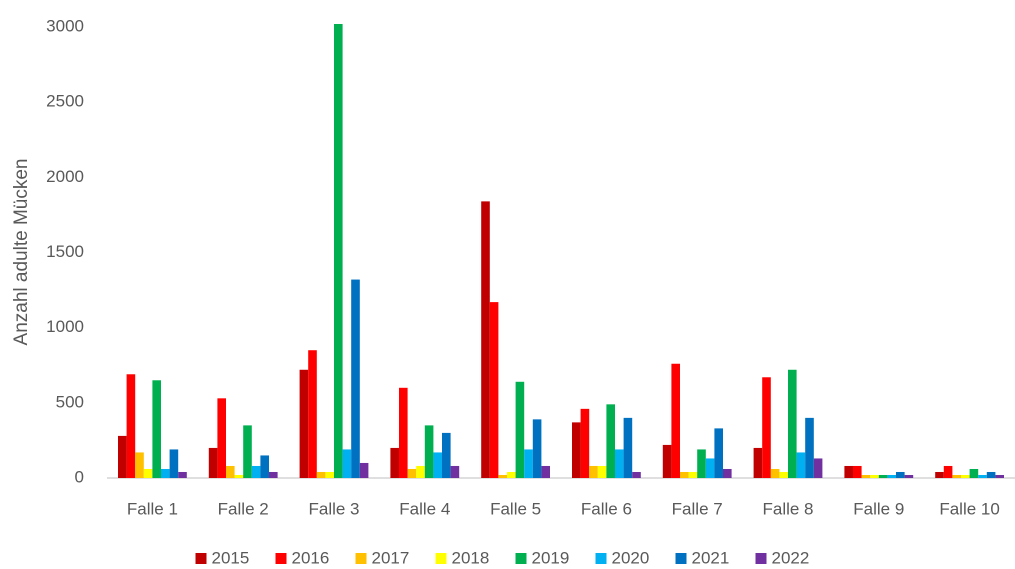 The image size is (1015, 569). Describe the element at coordinates (65, 251) in the screenshot. I see `y-tick-label: 1500` at that location.